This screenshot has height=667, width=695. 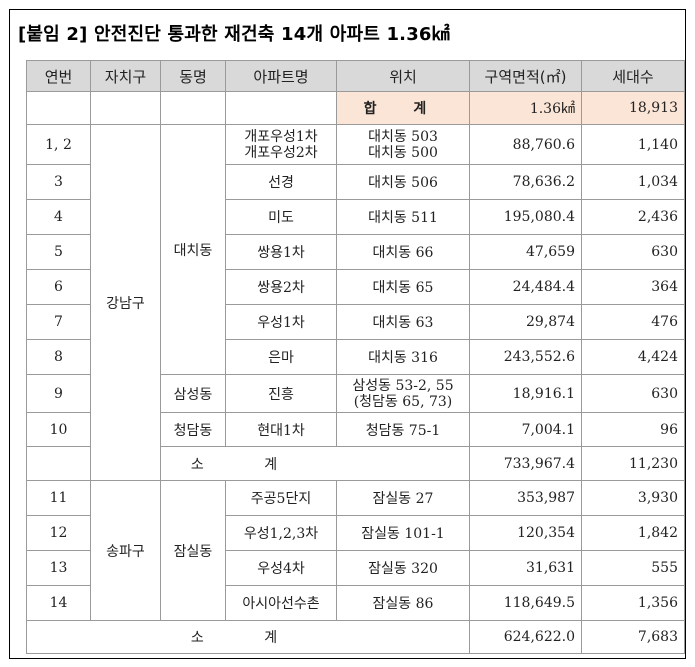 I want to click on table-row: 4 미도 대치동 511 195,080.4 2,436, so click(x=355, y=217).